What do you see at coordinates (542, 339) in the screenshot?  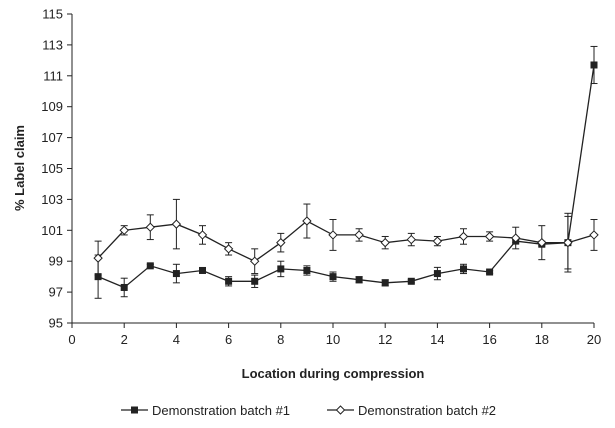 I see `x-tick-label: 18` at bounding box center [542, 339].